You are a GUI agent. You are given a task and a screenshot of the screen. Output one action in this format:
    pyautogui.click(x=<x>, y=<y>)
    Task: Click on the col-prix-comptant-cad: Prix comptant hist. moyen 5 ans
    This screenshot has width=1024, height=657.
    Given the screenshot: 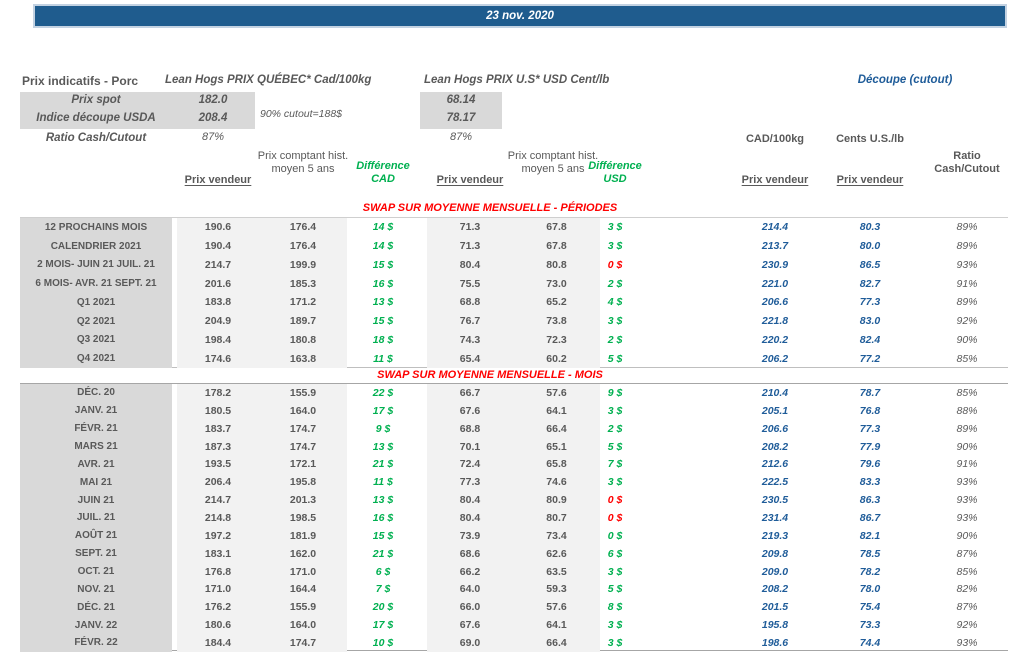 What is the action you would take?
    pyautogui.click(x=303, y=162)
    